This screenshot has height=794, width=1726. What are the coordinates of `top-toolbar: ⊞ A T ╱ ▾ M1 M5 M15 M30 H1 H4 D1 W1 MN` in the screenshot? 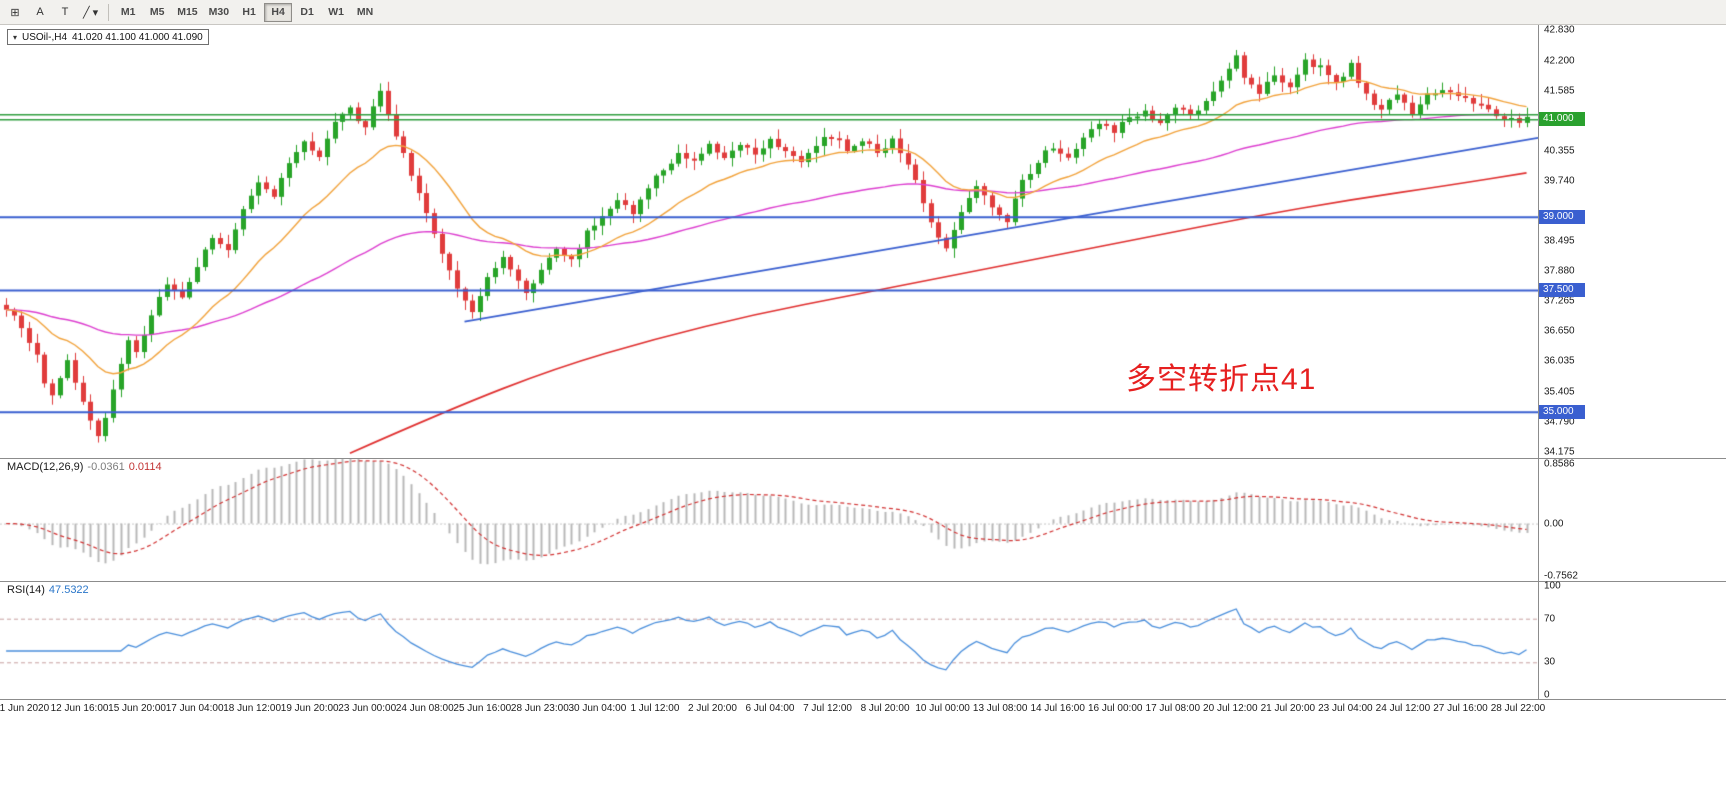 It's located at (863, 12).